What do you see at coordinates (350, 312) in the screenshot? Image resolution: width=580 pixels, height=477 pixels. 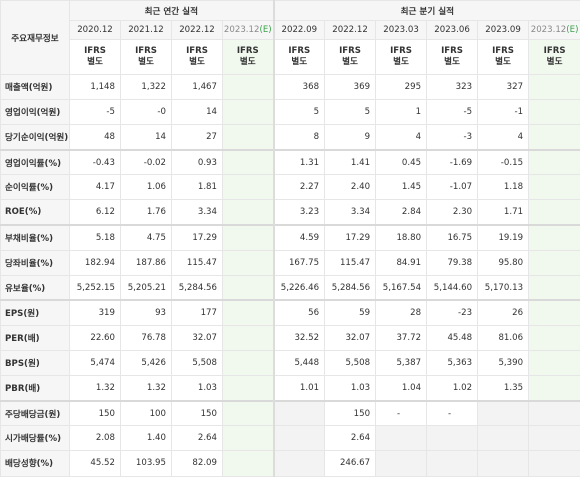 I see `table-cell: 59` at bounding box center [350, 312].